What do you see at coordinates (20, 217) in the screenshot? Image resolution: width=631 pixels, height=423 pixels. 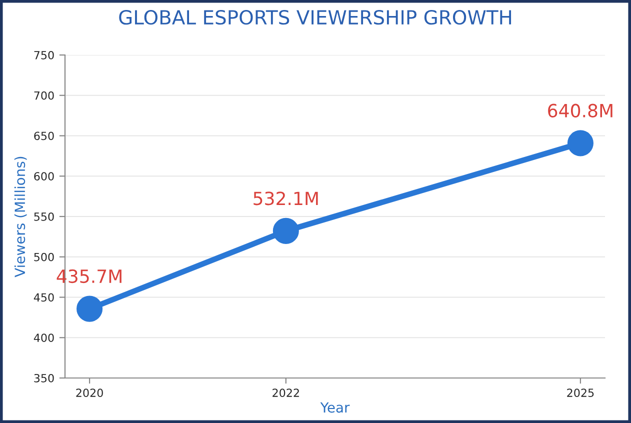 I see `y-axis-title: Viewers (Millions)` at bounding box center [20, 217].